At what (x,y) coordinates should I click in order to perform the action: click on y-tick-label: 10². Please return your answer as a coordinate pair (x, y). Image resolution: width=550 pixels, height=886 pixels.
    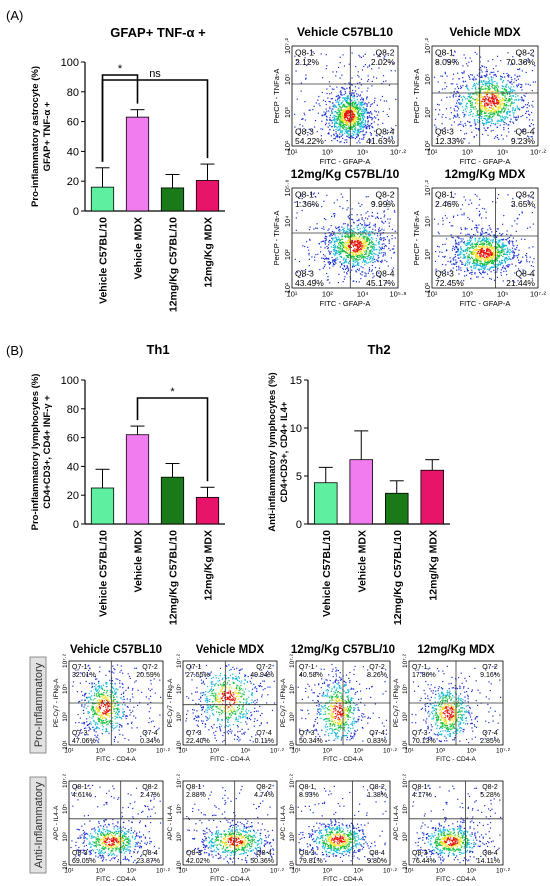
    Looking at the image, I should click on (287, 254).